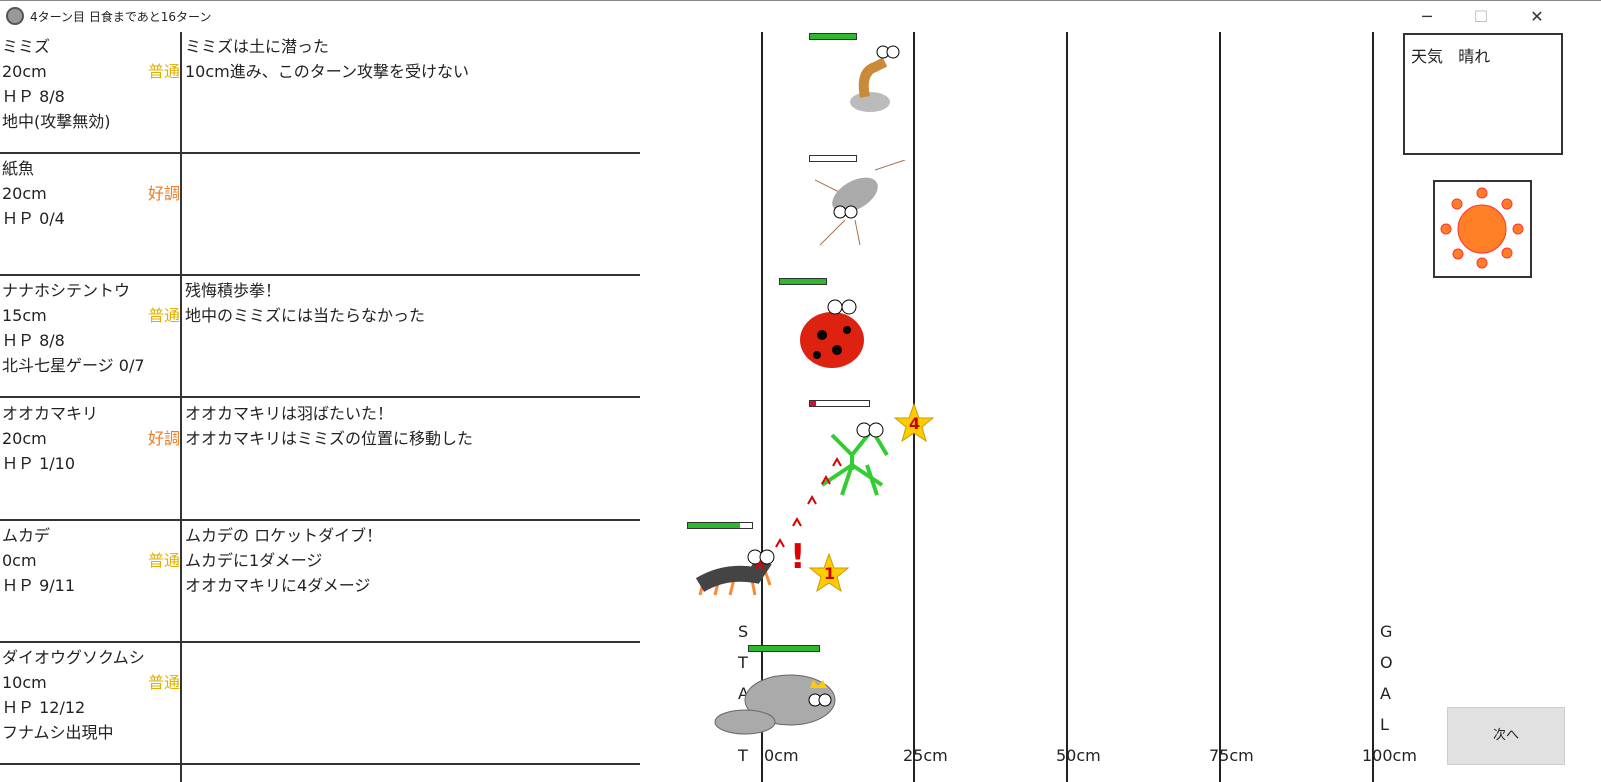 The width and height of the screenshot is (1601, 782). I want to click on battle-log-line: 残悔積歩拳！, so click(233, 291).